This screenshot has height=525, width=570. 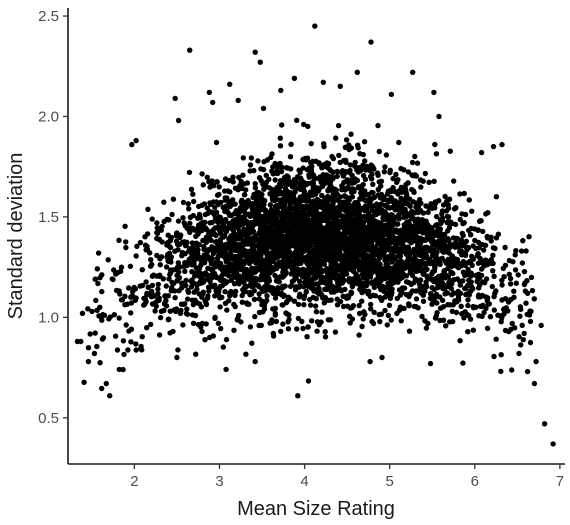 I want to click on x-tick-label: 4, so click(x=304, y=481).